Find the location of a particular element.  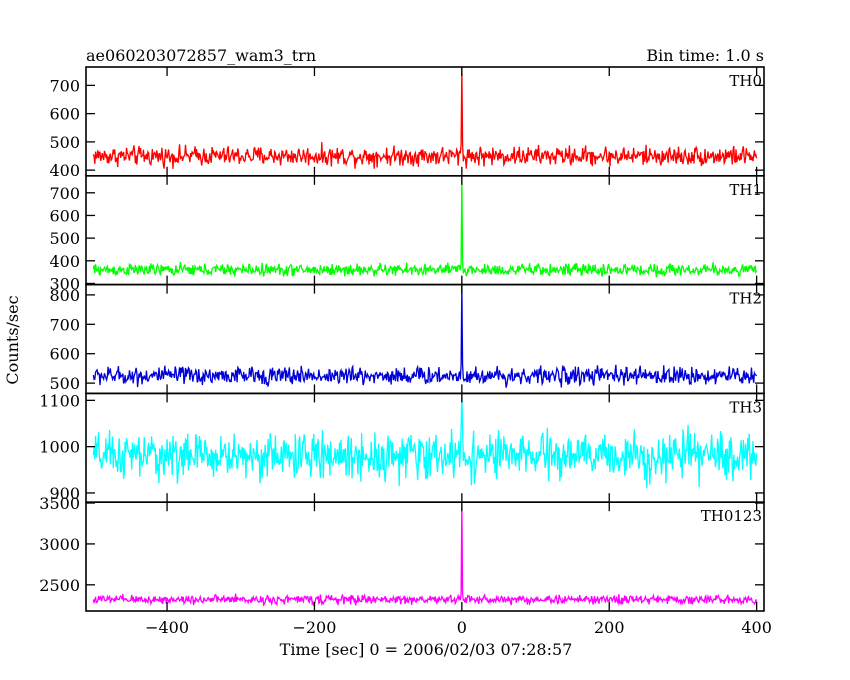

y-tick-label-th0123: 2500 is located at coordinates (59, 585).